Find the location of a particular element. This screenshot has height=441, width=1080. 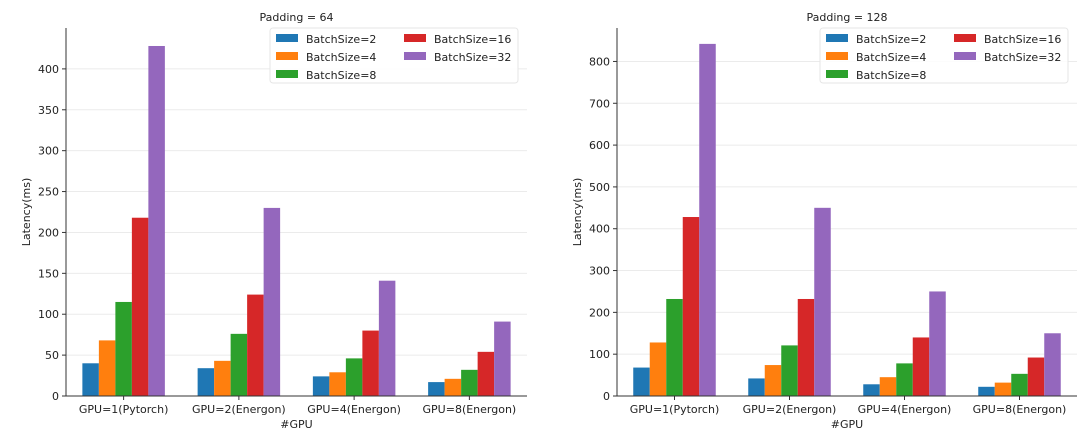

y-tick-label: 600 is located at coordinates (599, 145).